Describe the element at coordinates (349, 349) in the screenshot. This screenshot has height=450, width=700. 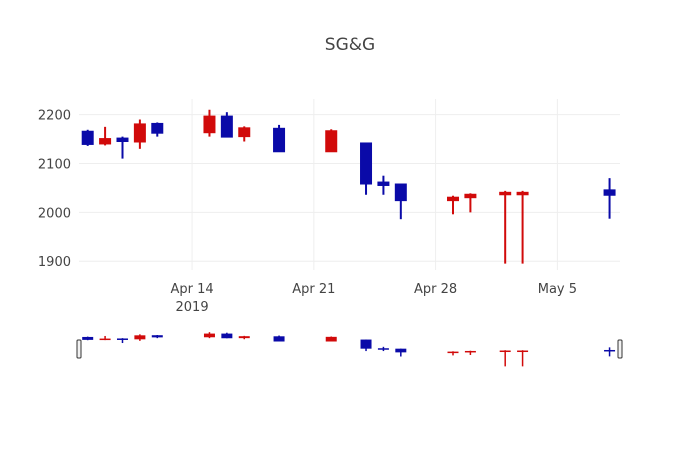
I see `range-slider` at that location.